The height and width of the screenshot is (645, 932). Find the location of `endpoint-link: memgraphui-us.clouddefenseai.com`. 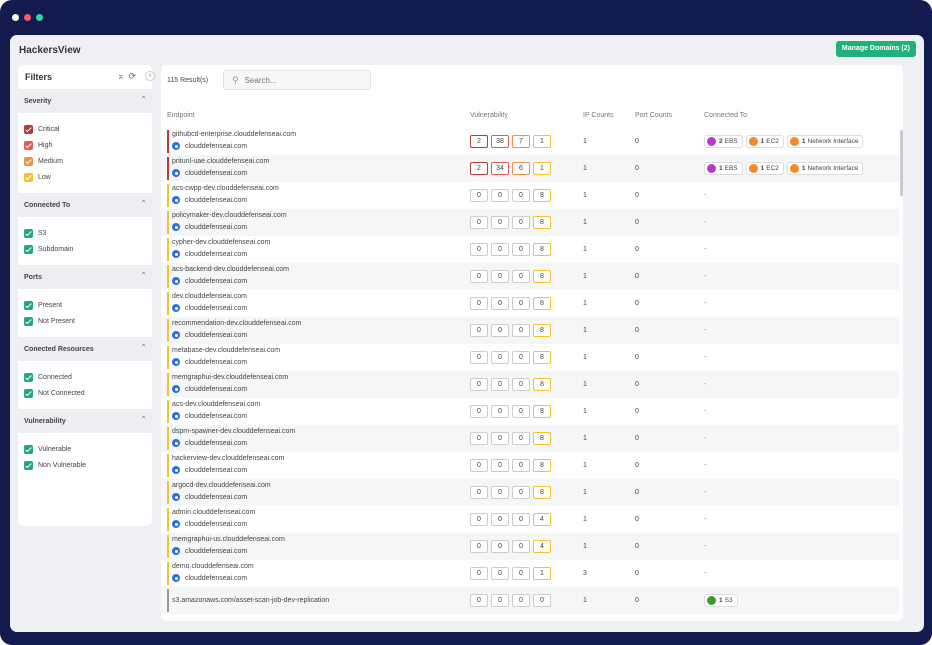

endpoint-link: memgraphui-us.clouddefenseai.com is located at coordinates (228, 539).